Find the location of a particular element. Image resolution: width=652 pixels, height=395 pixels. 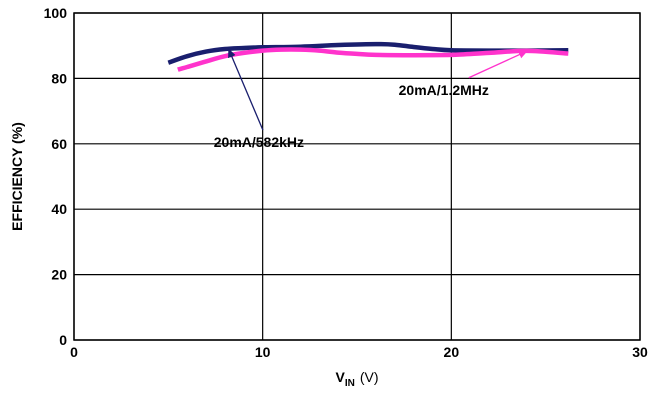

annotation-label: 20mA/1.2MHz is located at coordinates (444, 90).